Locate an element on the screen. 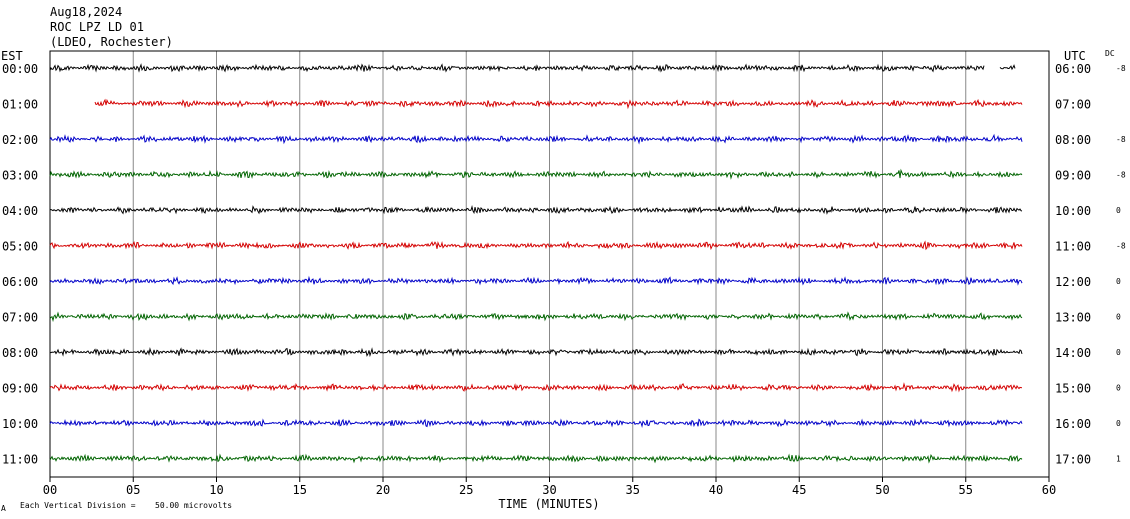  est-row-label: 04:00 is located at coordinates (20, 211).